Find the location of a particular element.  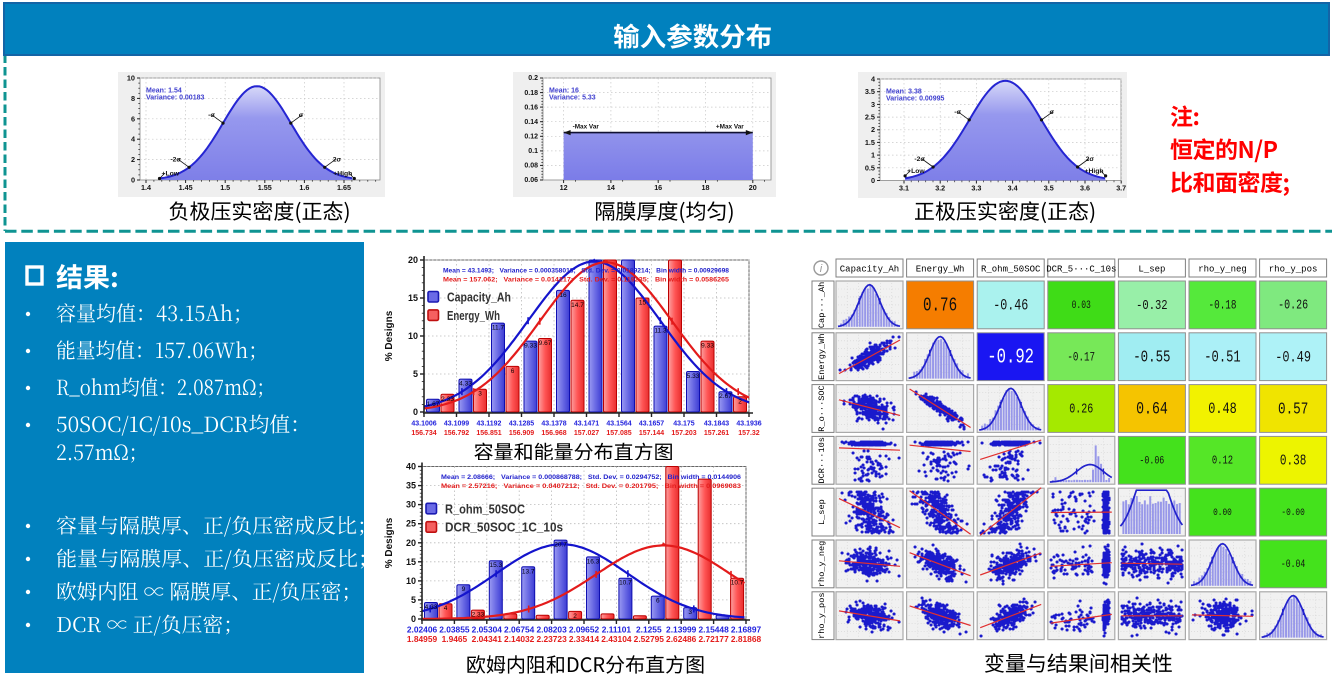

svg-text: rho_y_neg is located at coordinates (1222, 270).